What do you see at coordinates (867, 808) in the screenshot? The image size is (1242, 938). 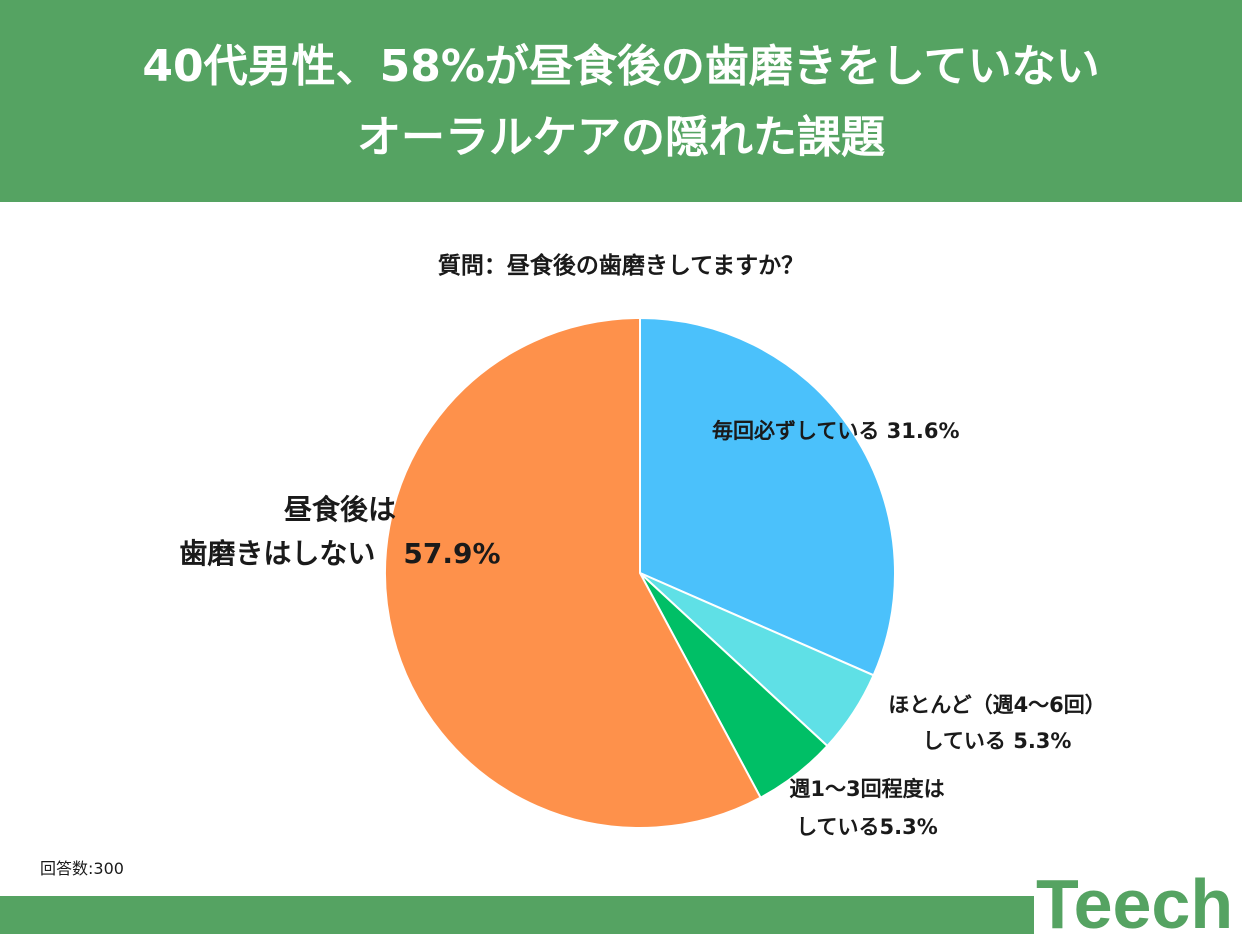 I see `label-1-3-per-week: 週1～3回程度は している5.3%` at bounding box center [867, 808].